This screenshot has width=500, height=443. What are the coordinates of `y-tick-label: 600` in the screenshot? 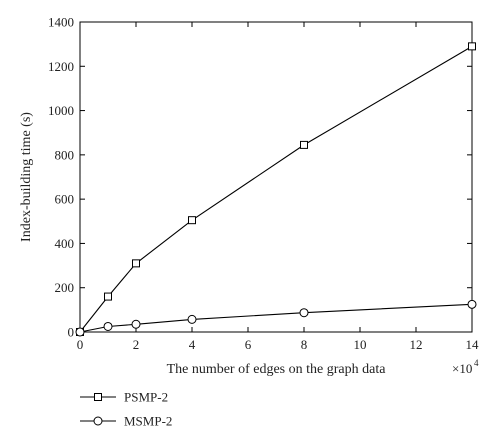 It's located at (65, 199).